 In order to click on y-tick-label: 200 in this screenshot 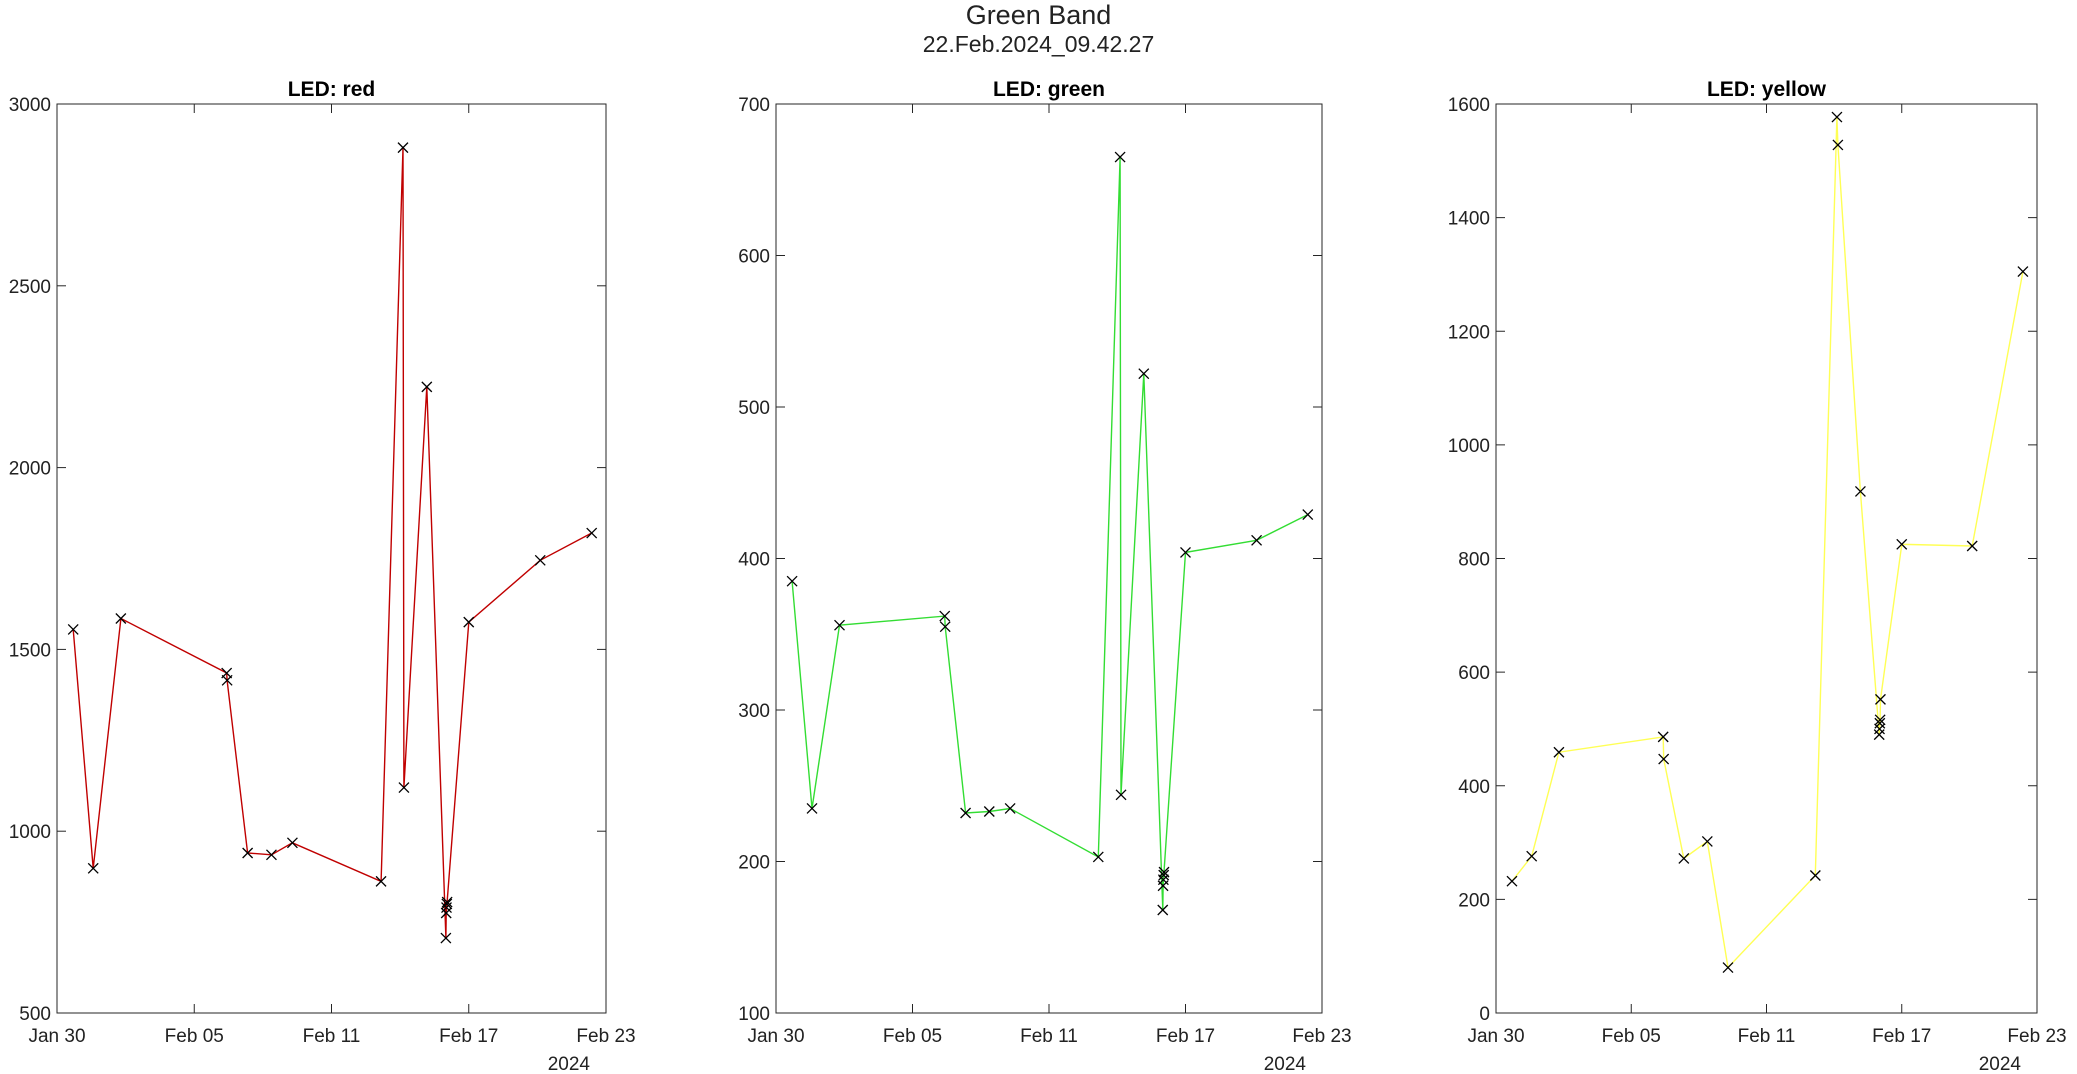, I will do `click(754, 863)`.